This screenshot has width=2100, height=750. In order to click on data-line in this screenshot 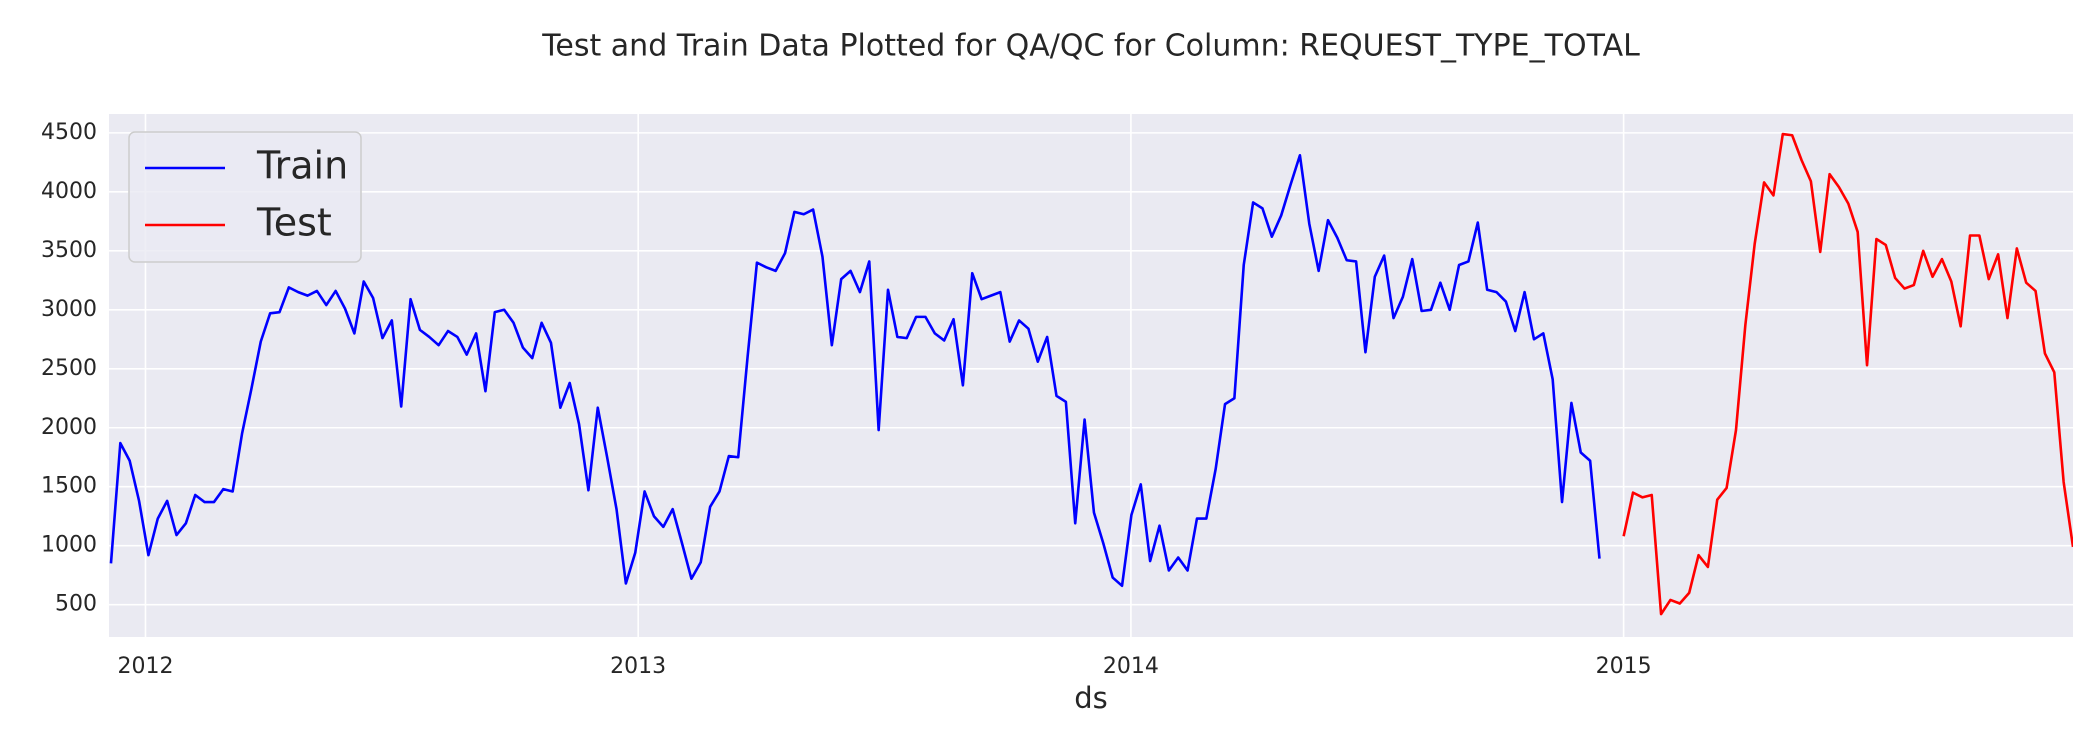, I will do `click(1847, 374)`.